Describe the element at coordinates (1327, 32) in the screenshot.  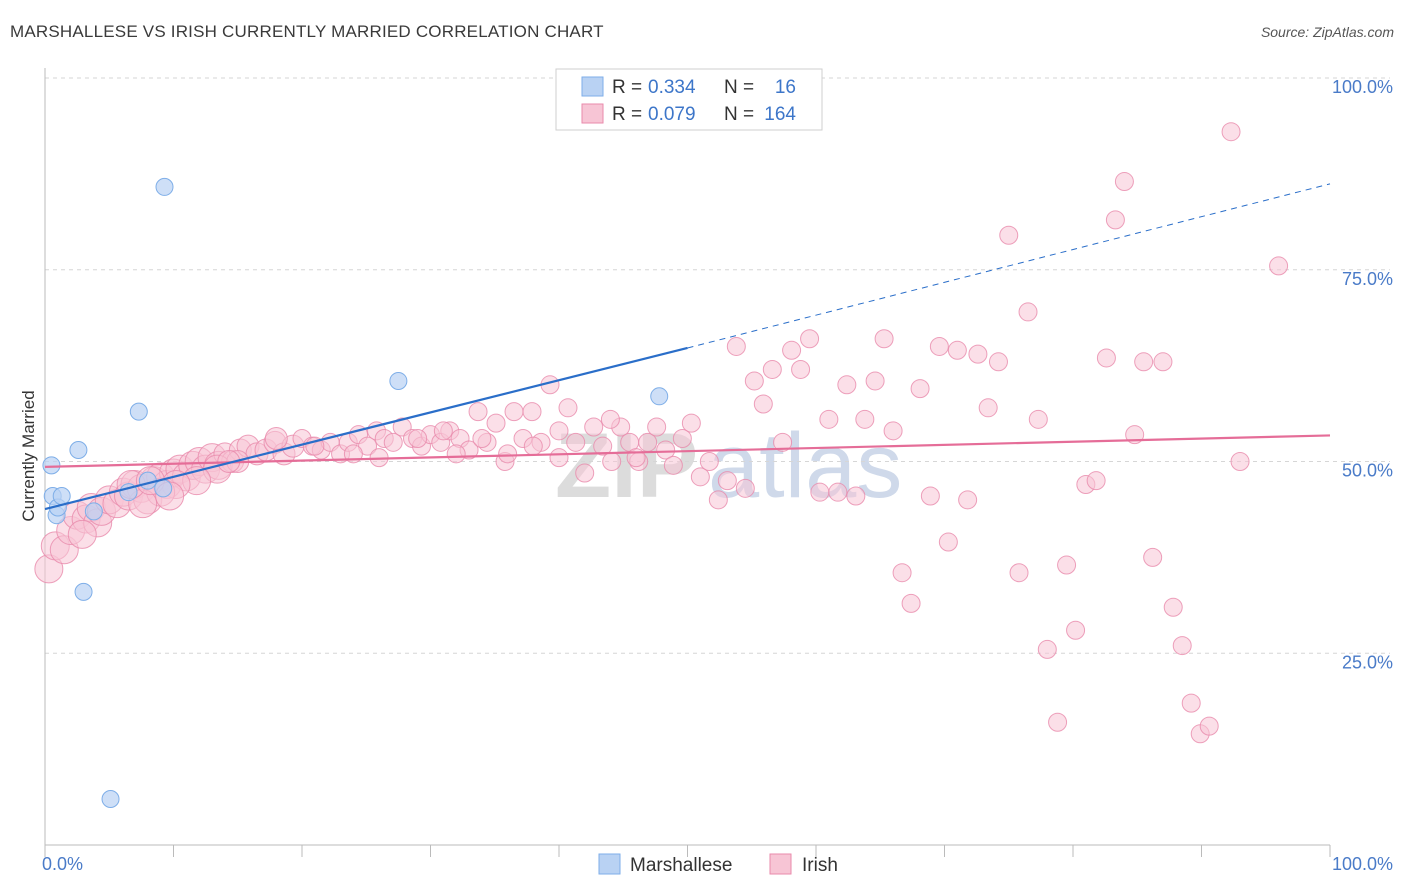
I see `source-label: Source: ZipAtlas.com` at that location.